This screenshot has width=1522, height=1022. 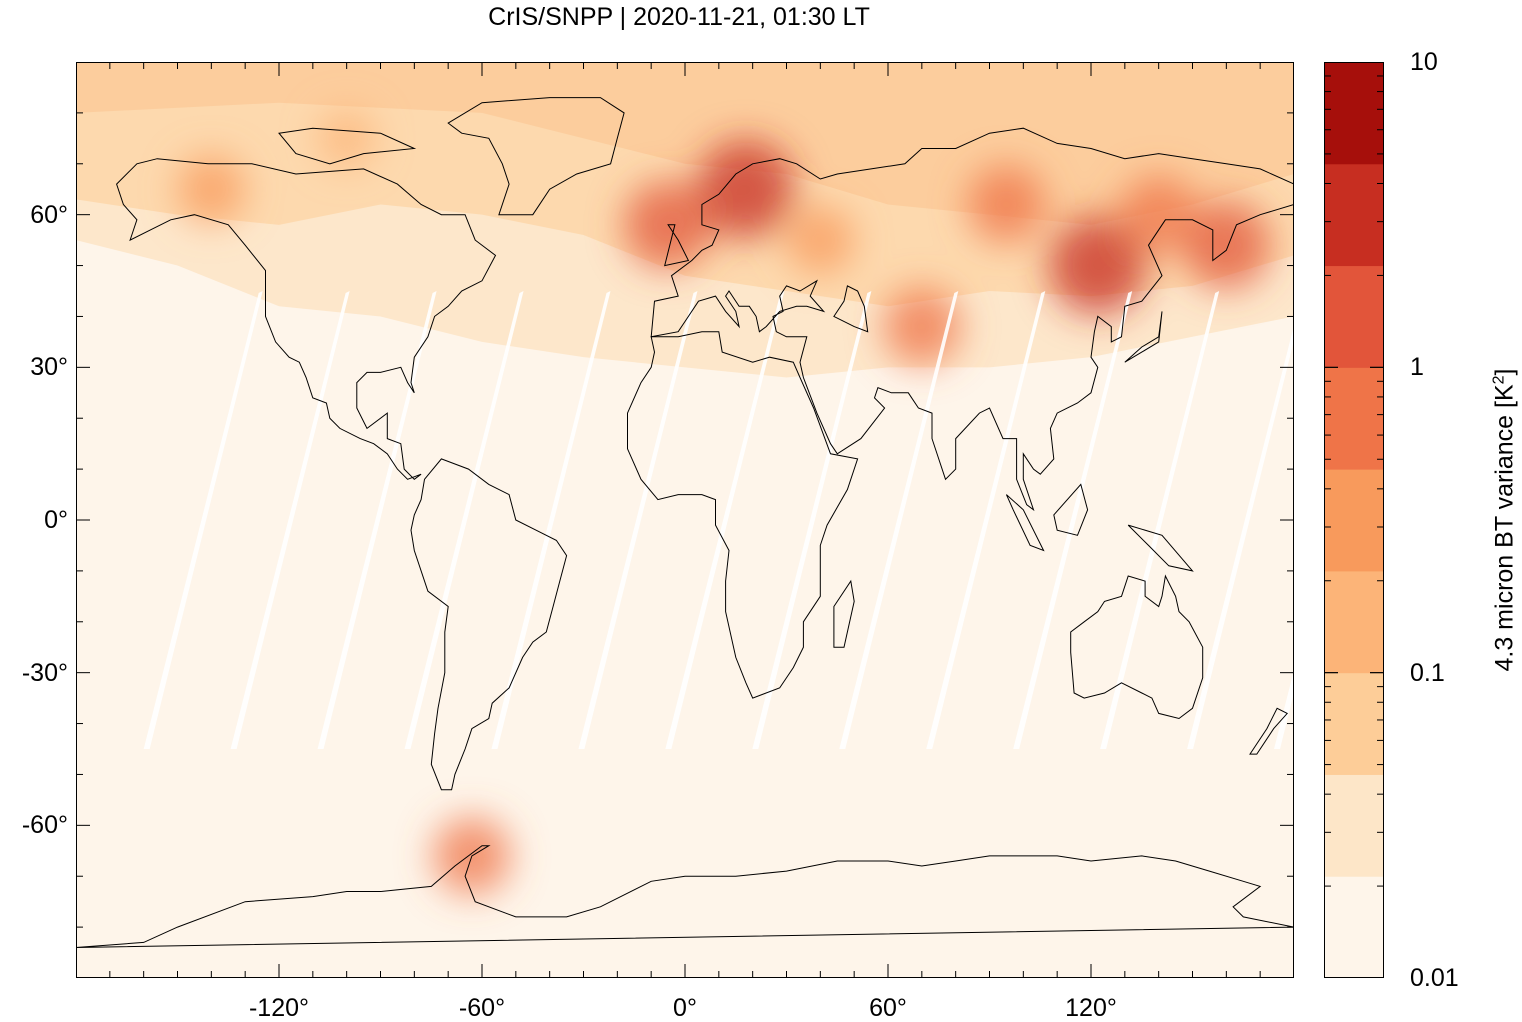 What do you see at coordinates (743, 515) in the screenshot?
I see `coast-africa` at bounding box center [743, 515].